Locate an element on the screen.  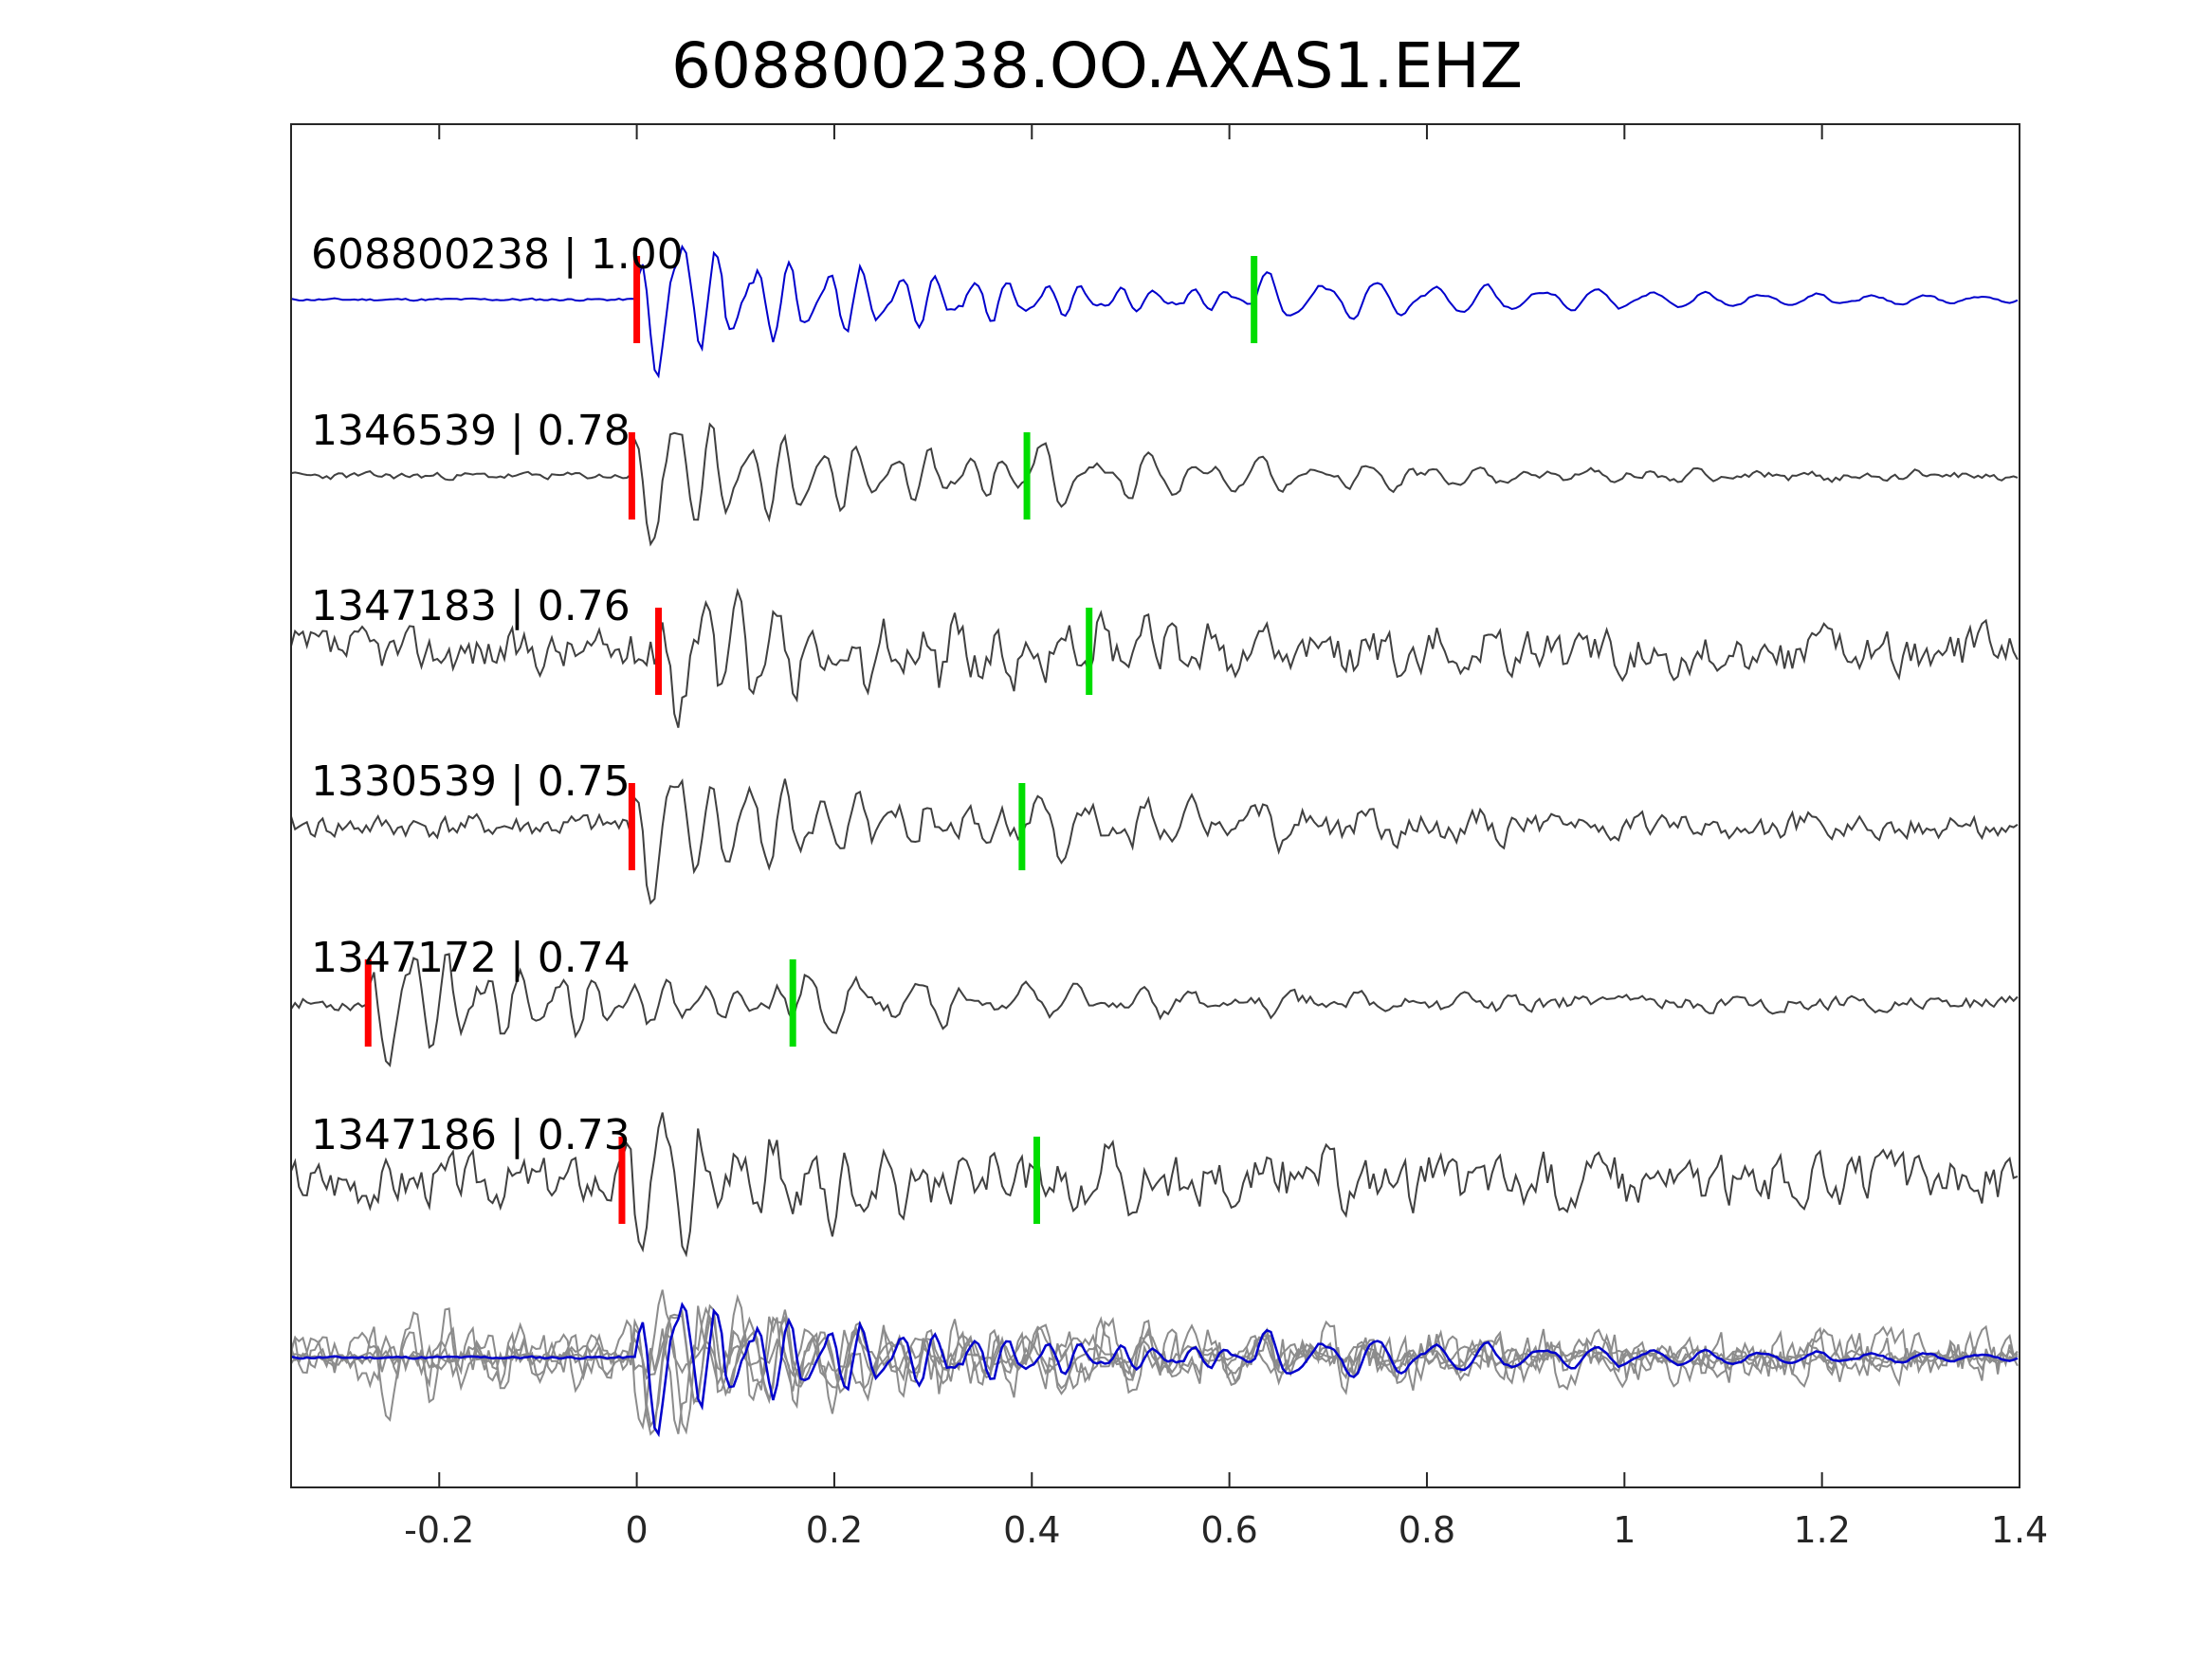
x-tick-label: 0.6 is located at coordinates (1228, 1530).